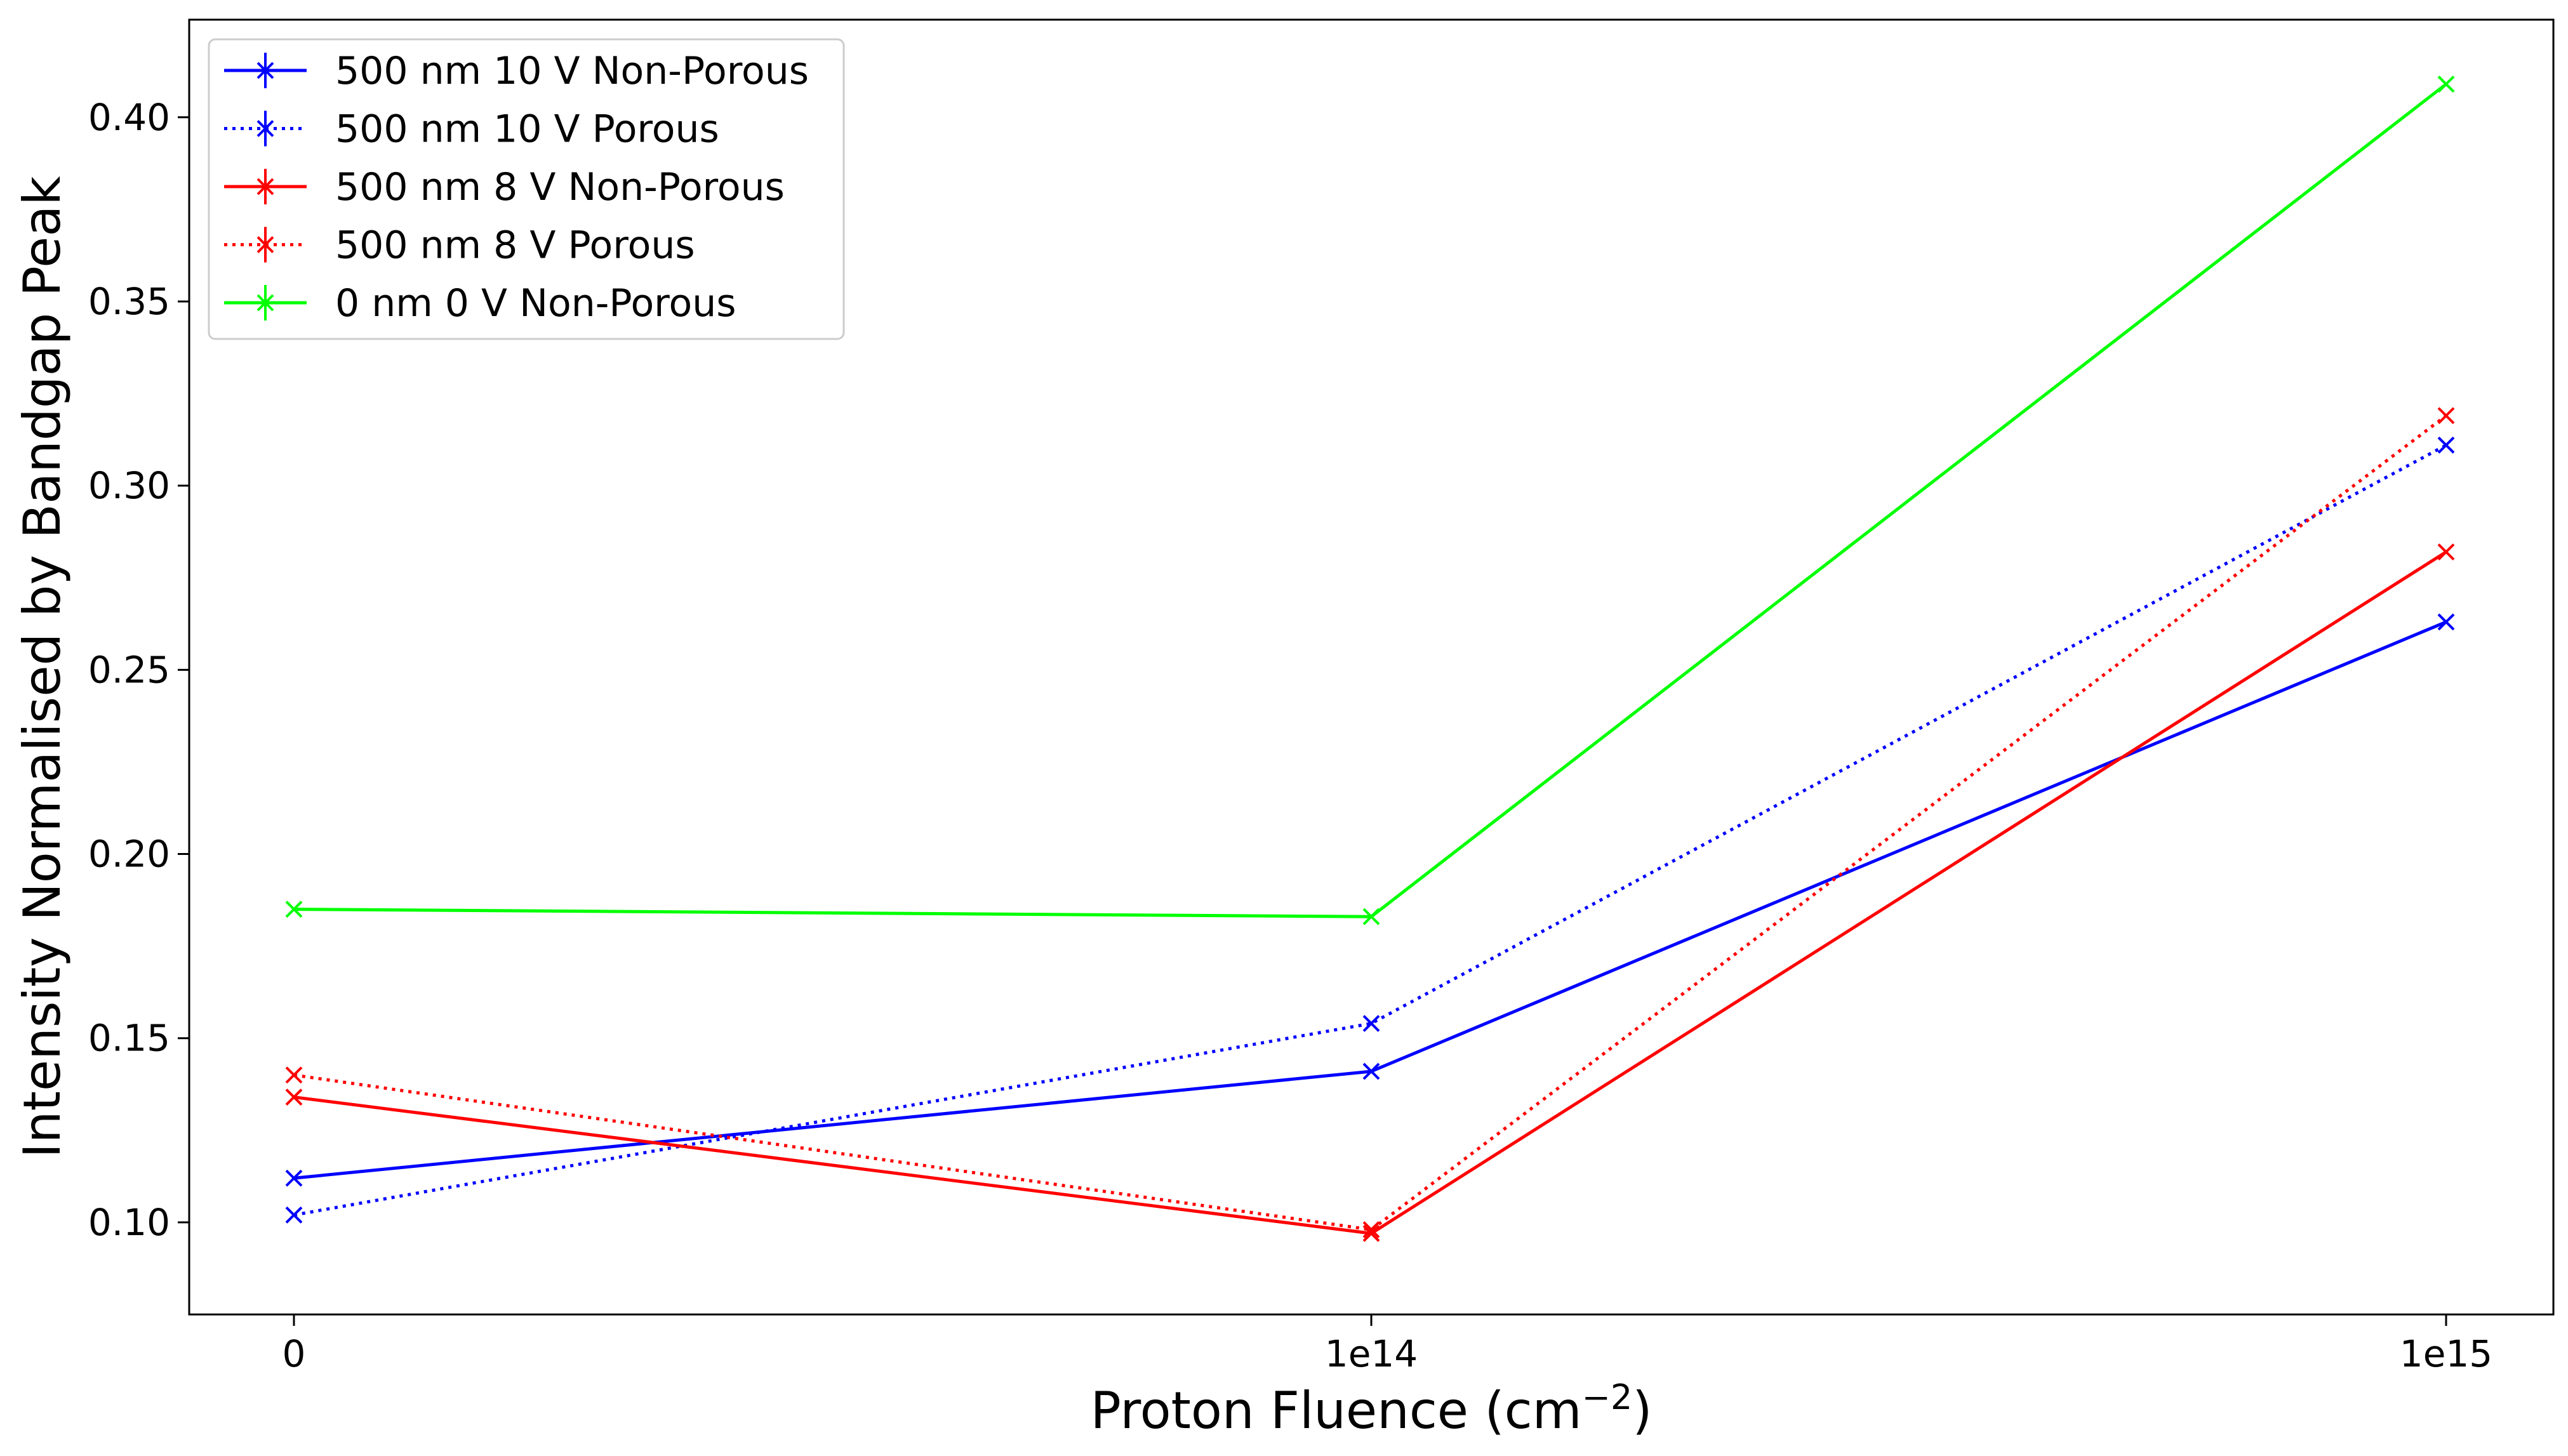  What do you see at coordinates (129, 486) in the screenshot?
I see `y-tick-label: 0.30` at bounding box center [129, 486].